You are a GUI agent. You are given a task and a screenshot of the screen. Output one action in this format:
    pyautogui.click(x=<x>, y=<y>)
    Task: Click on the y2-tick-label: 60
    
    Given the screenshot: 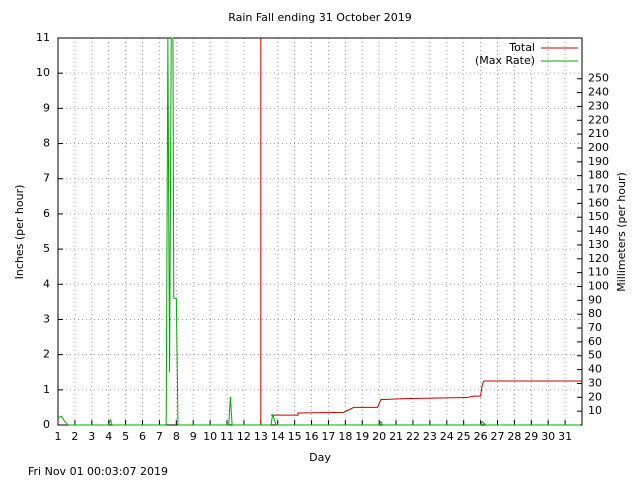 What is the action you would take?
    pyautogui.click(x=595, y=341)
    